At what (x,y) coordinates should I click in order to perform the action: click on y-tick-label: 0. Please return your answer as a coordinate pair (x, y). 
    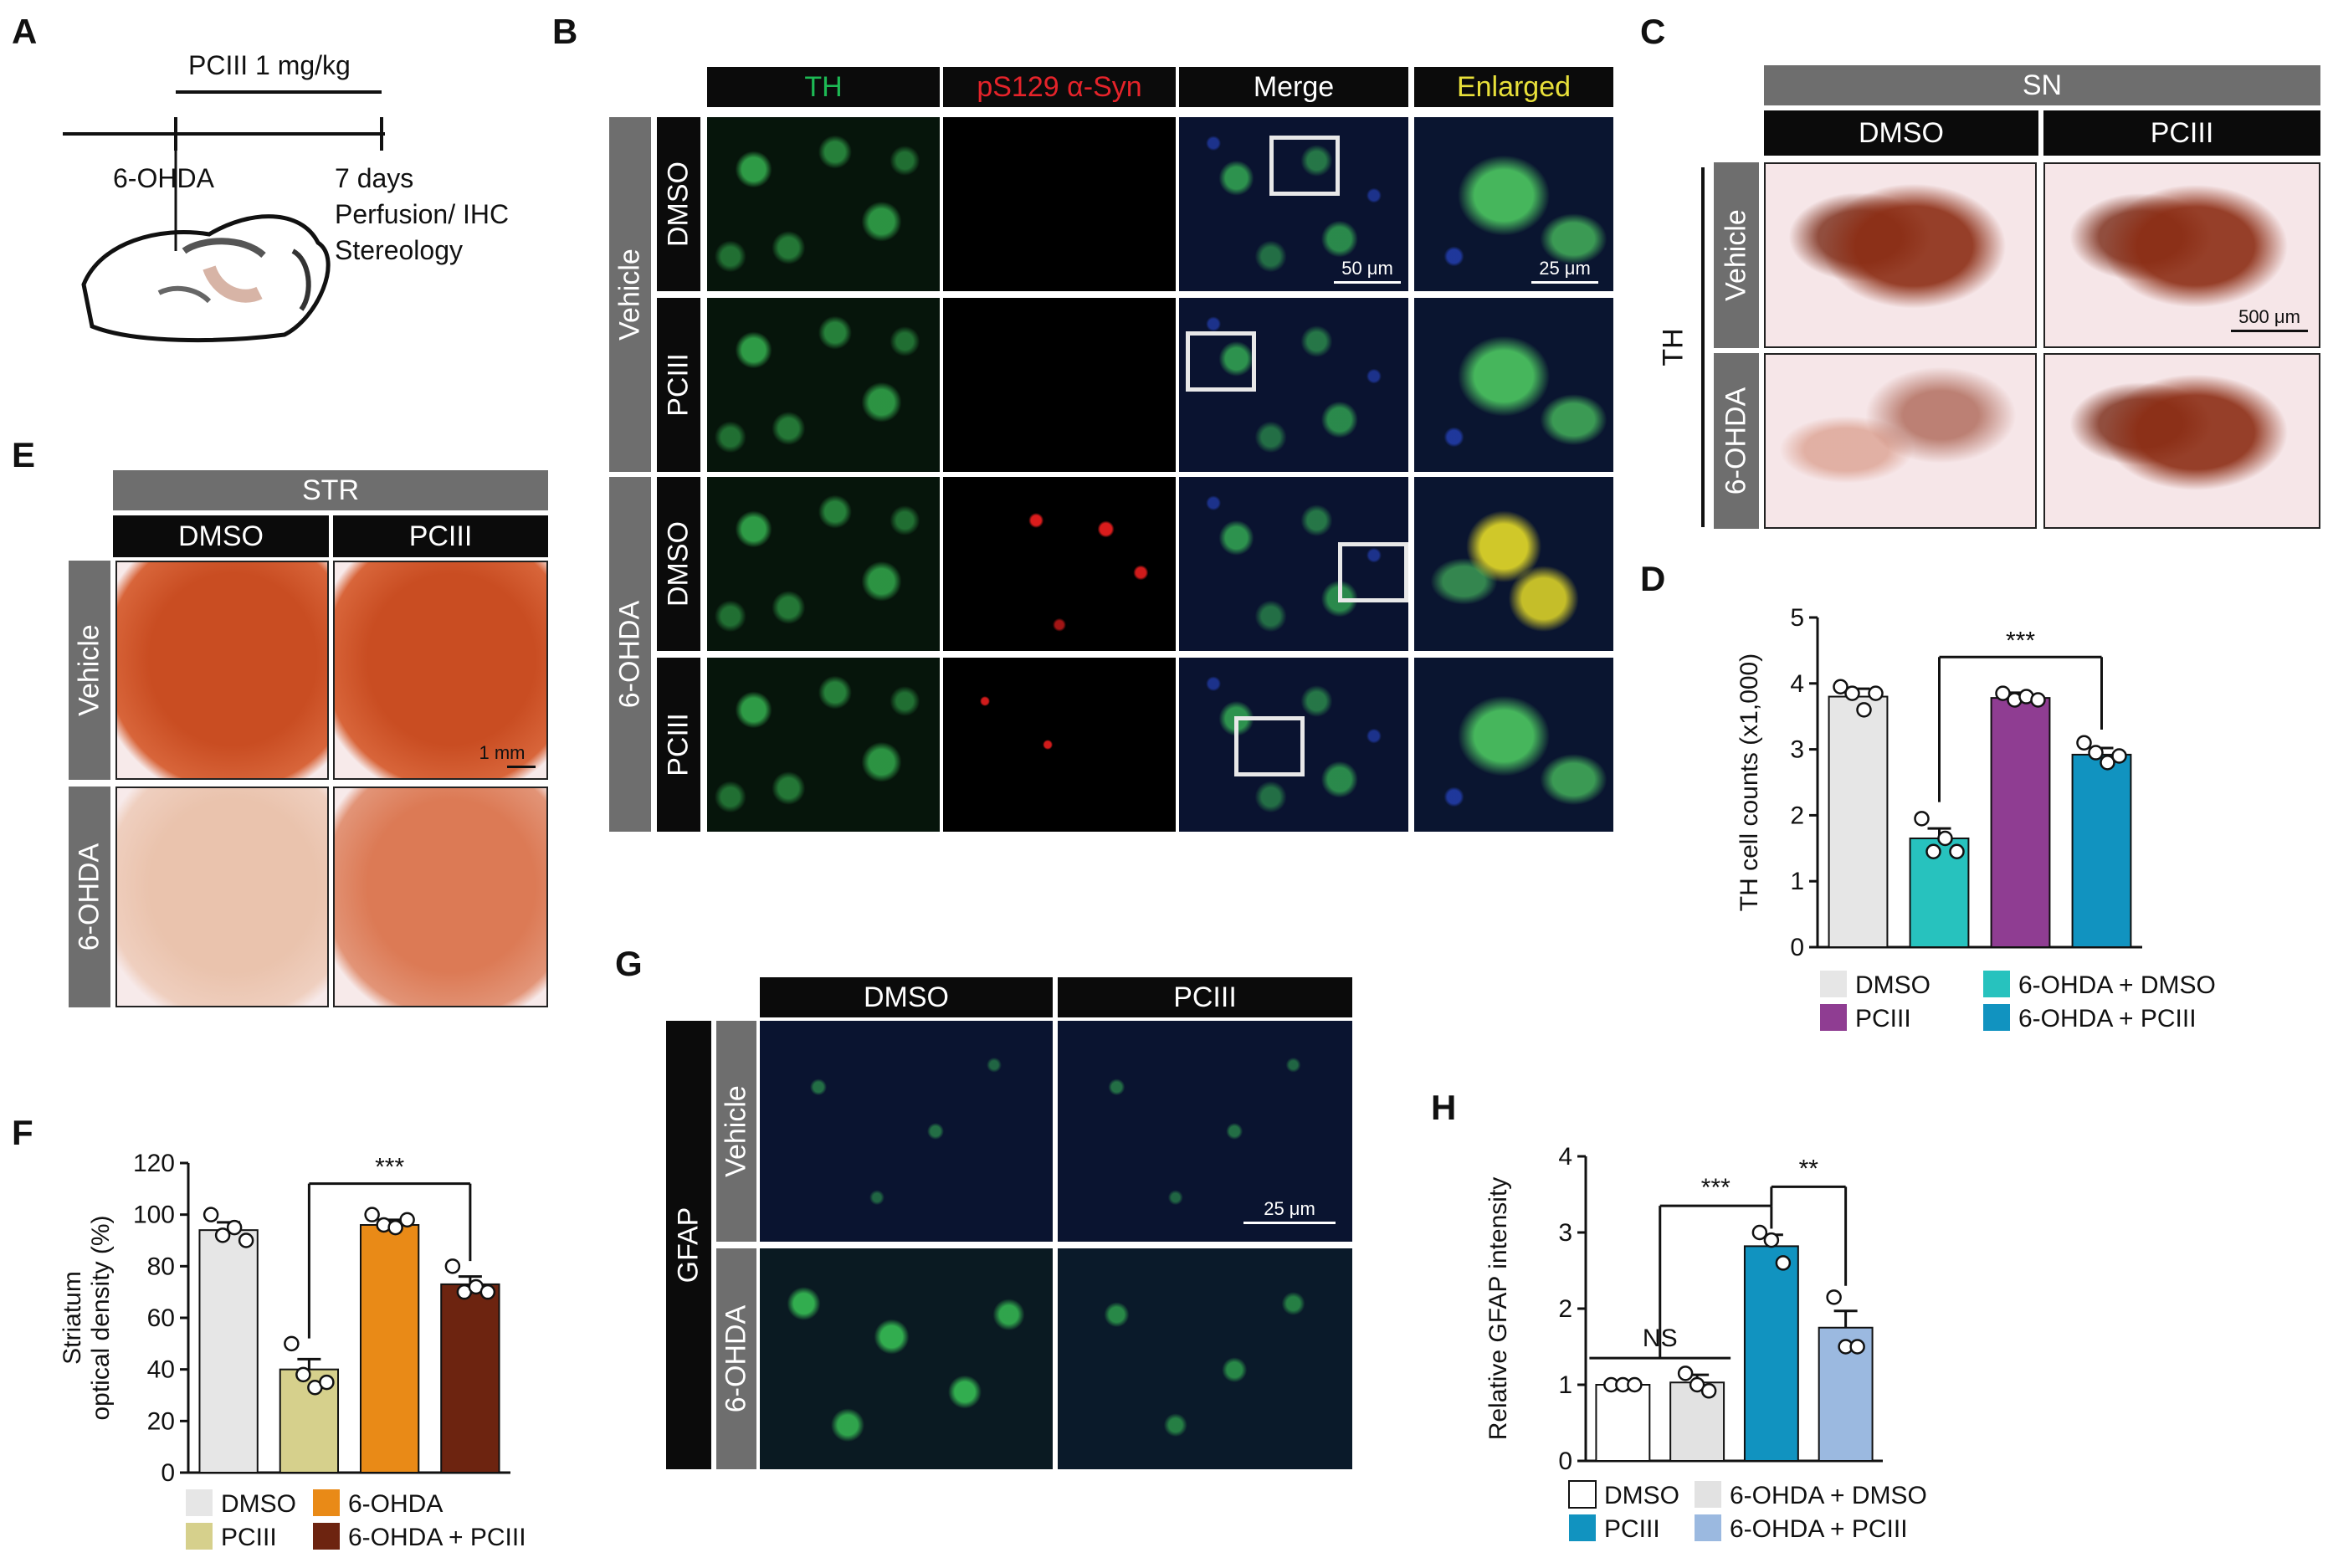
    Looking at the image, I should click on (1797, 947).